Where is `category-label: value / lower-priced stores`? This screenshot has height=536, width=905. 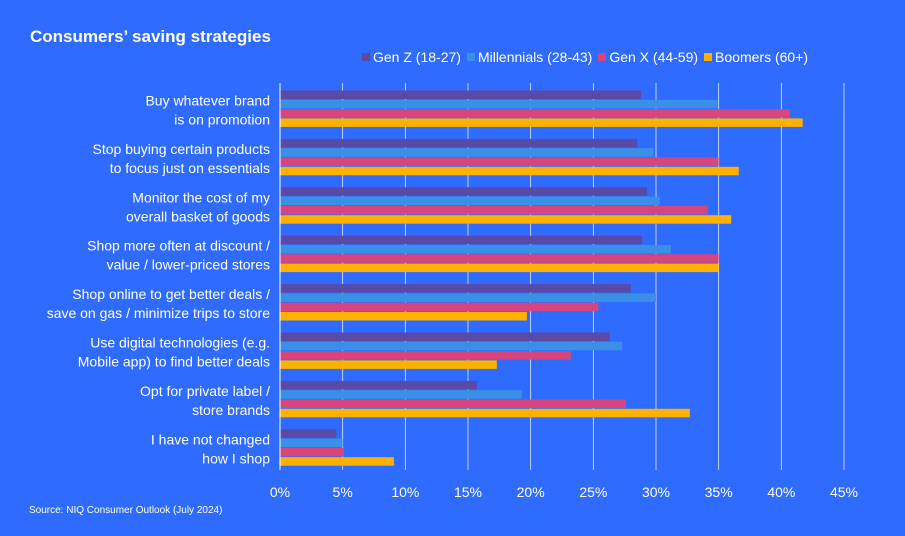 category-label: value / lower-priced stores is located at coordinates (188, 265).